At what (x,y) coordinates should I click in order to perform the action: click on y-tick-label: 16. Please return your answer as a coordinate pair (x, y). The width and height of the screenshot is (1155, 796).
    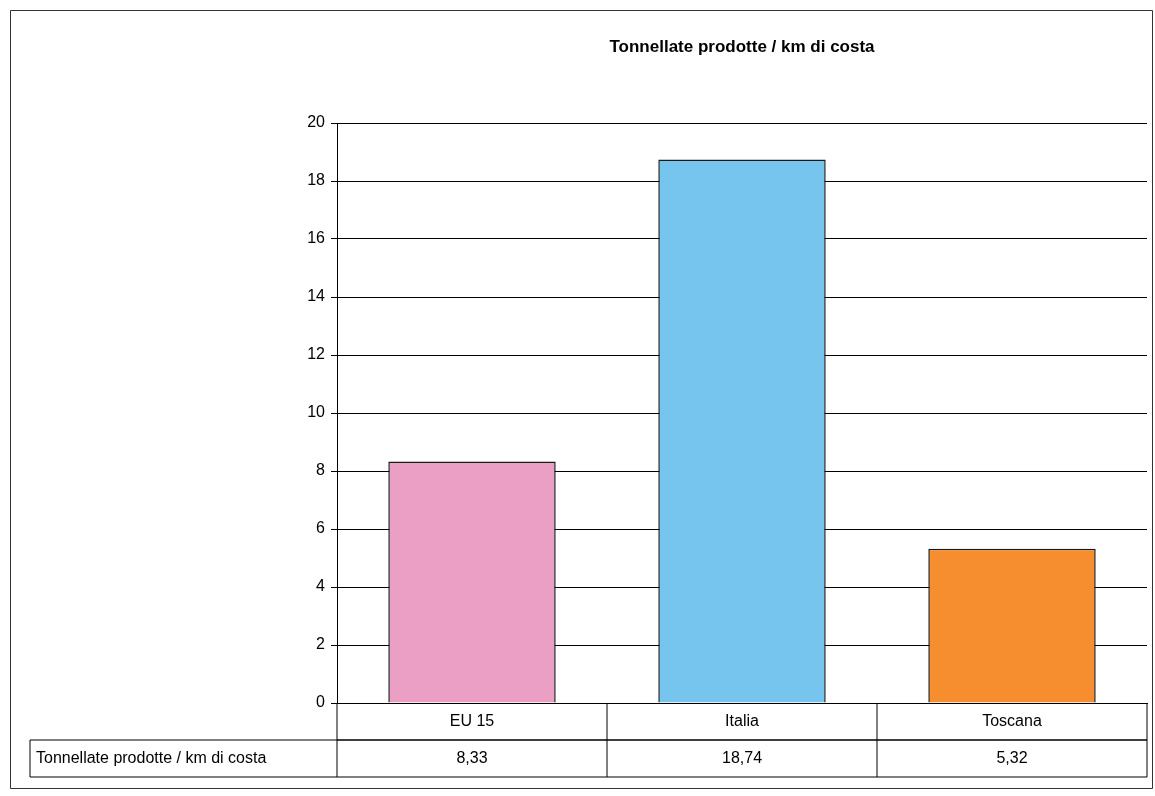
    Looking at the image, I should click on (316, 238).